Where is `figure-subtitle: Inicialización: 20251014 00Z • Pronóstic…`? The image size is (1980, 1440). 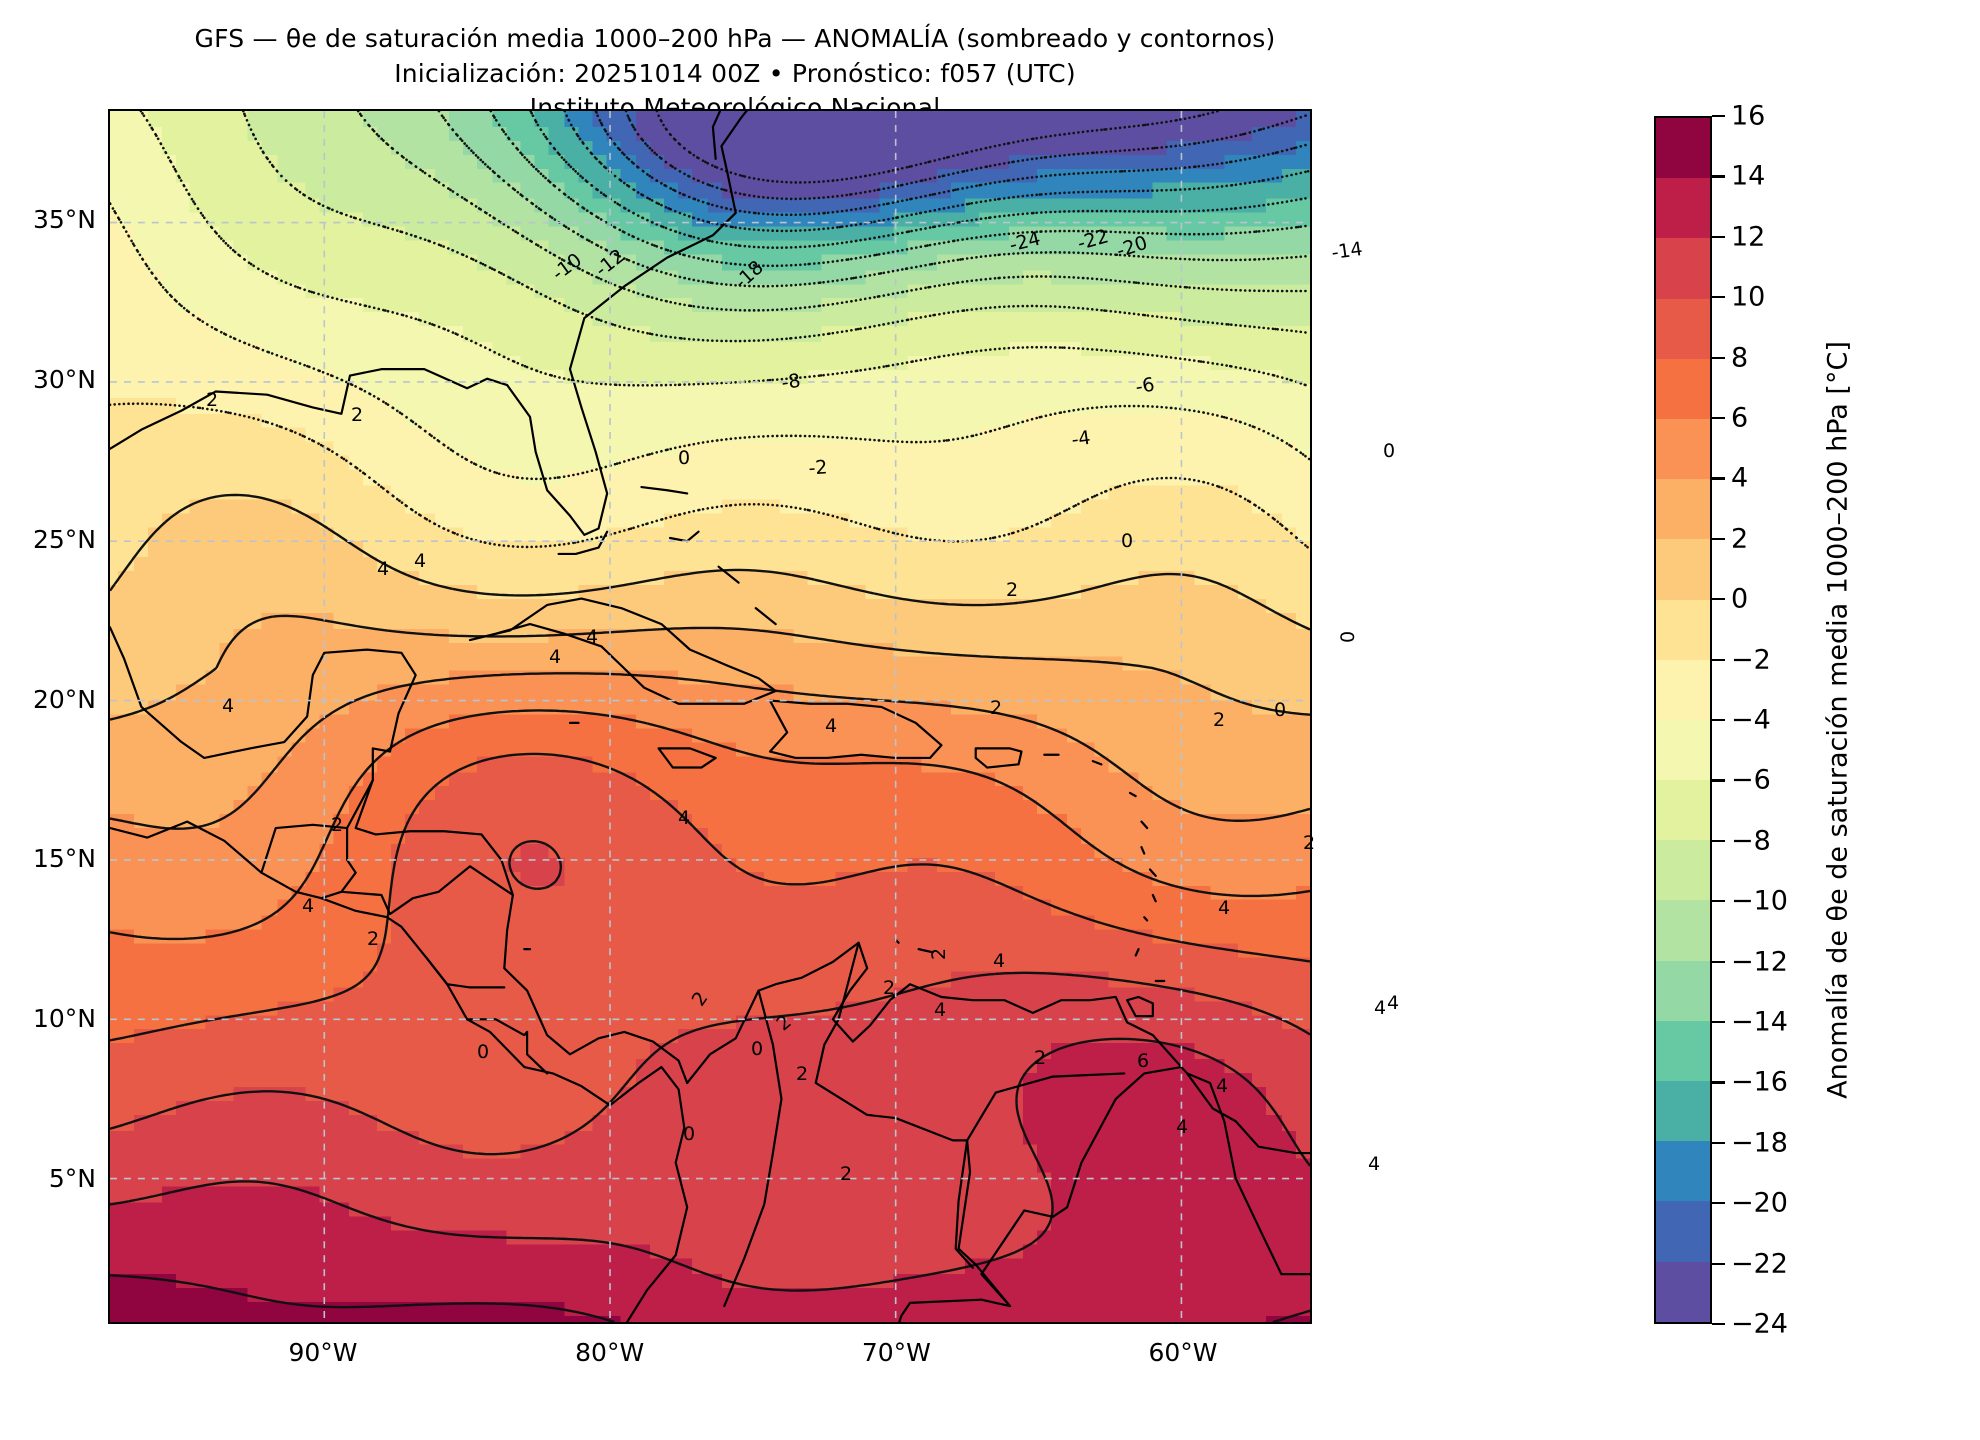
figure-subtitle: Inicialización: 20251014 00Z • Pronóstic… is located at coordinates (735, 73).